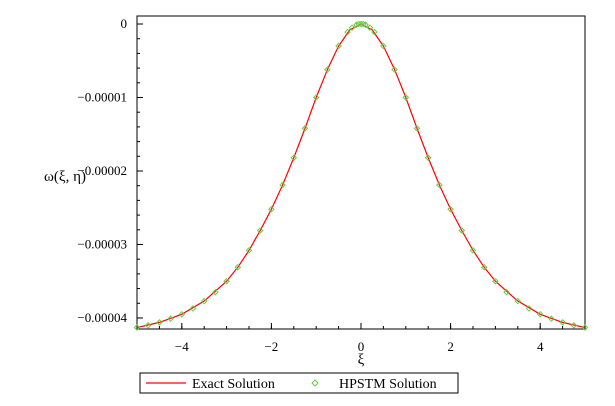 The width and height of the screenshot is (615, 406). Describe the element at coordinates (102, 96) in the screenshot. I see `y-tick-label: −0.00001` at that location.